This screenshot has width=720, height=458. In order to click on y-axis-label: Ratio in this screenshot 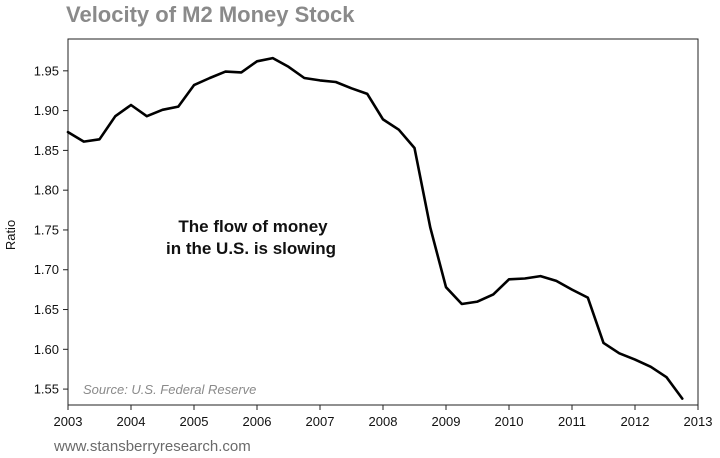, I will do `click(10, 235)`.